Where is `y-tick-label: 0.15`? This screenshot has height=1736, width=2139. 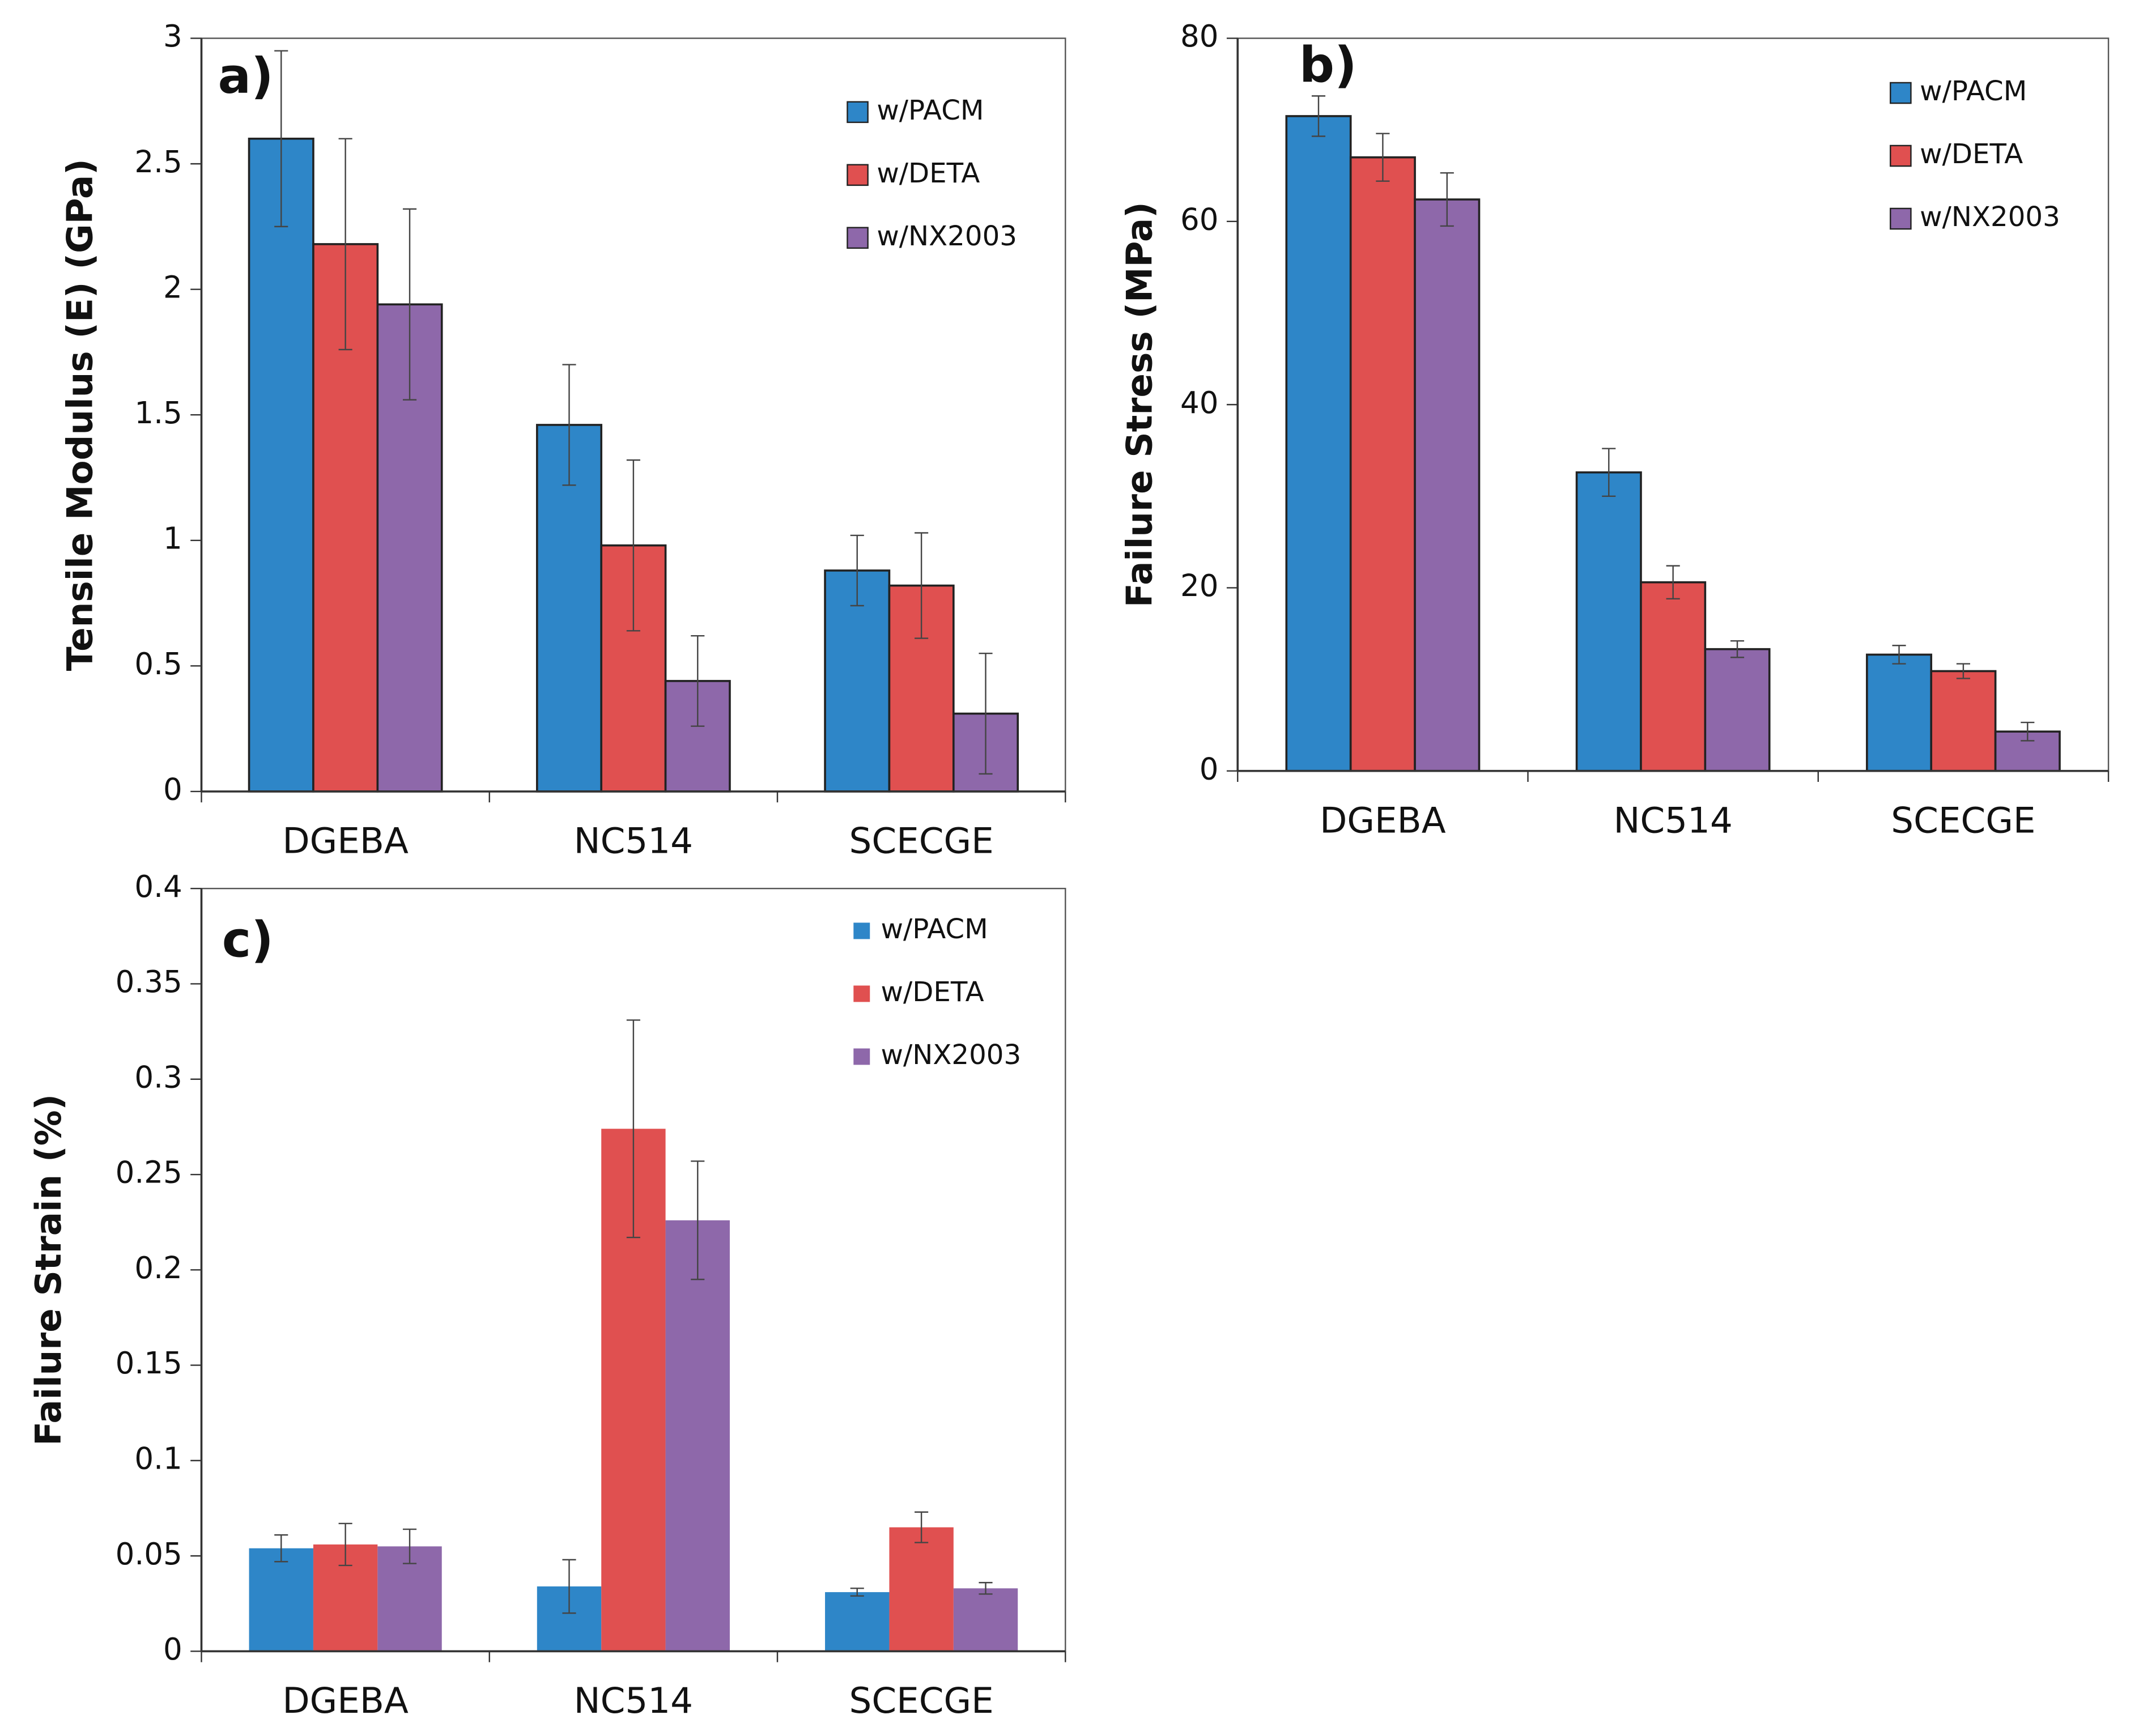 y-tick-label: 0.15 is located at coordinates (149, 1363).